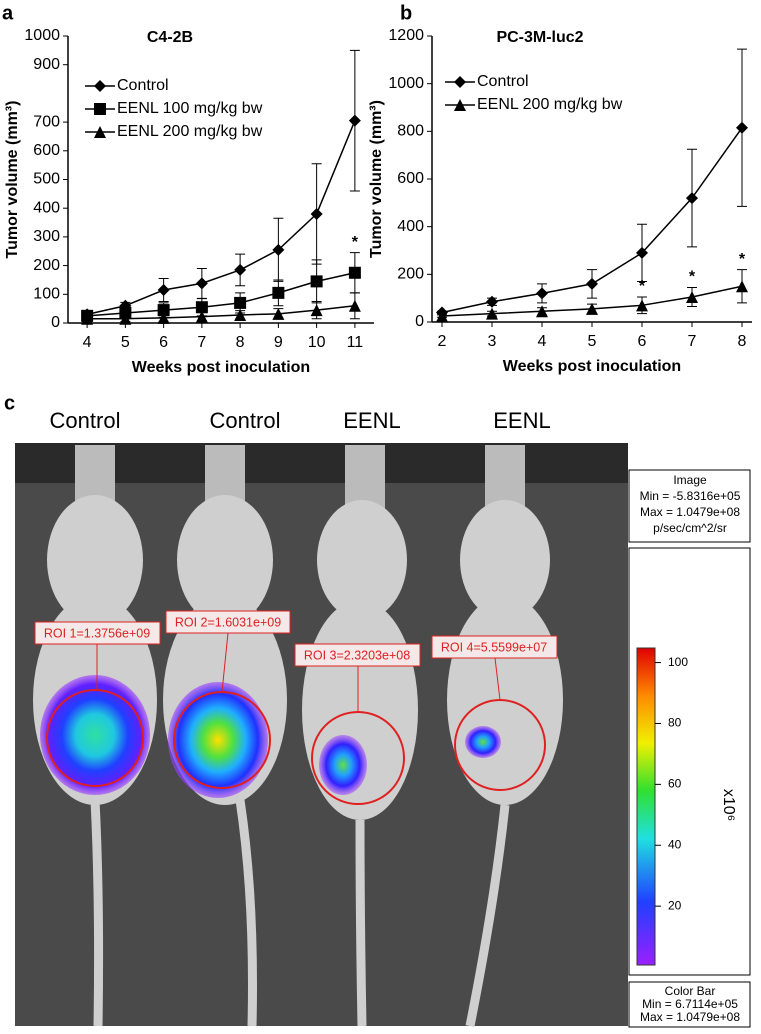 This screenshot has height=1034, width=761. What do you see at coordinates (317, 342) in the screenshot?
I see `x-tick-label: 10` at bounding box center [317, 342].